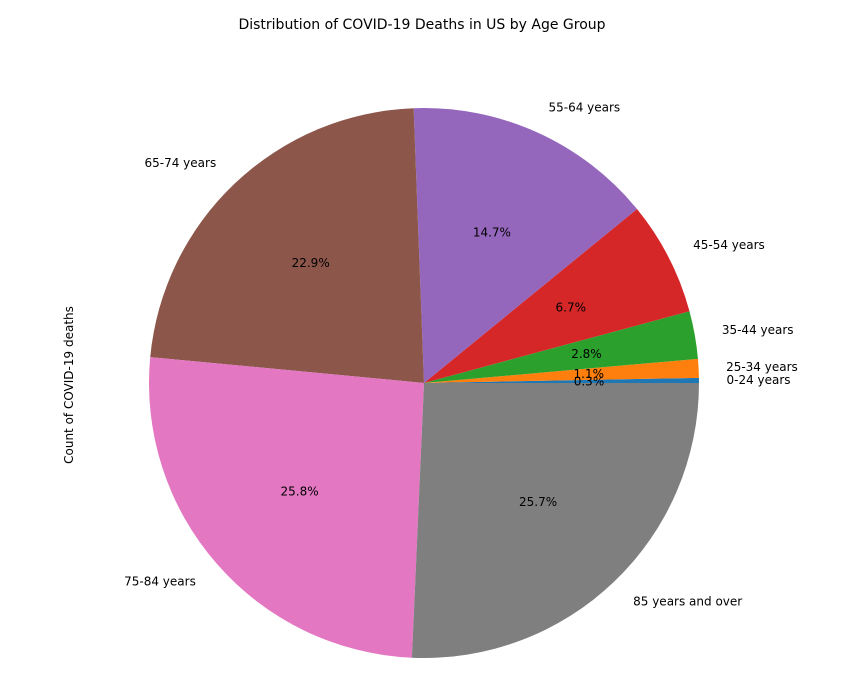 The image size is (844, 677). What do you see at coordinates (160, 582) in the screenshot?
I see `slice-label-75-84-years: 75-84 years` at bounding box center [160, 582].